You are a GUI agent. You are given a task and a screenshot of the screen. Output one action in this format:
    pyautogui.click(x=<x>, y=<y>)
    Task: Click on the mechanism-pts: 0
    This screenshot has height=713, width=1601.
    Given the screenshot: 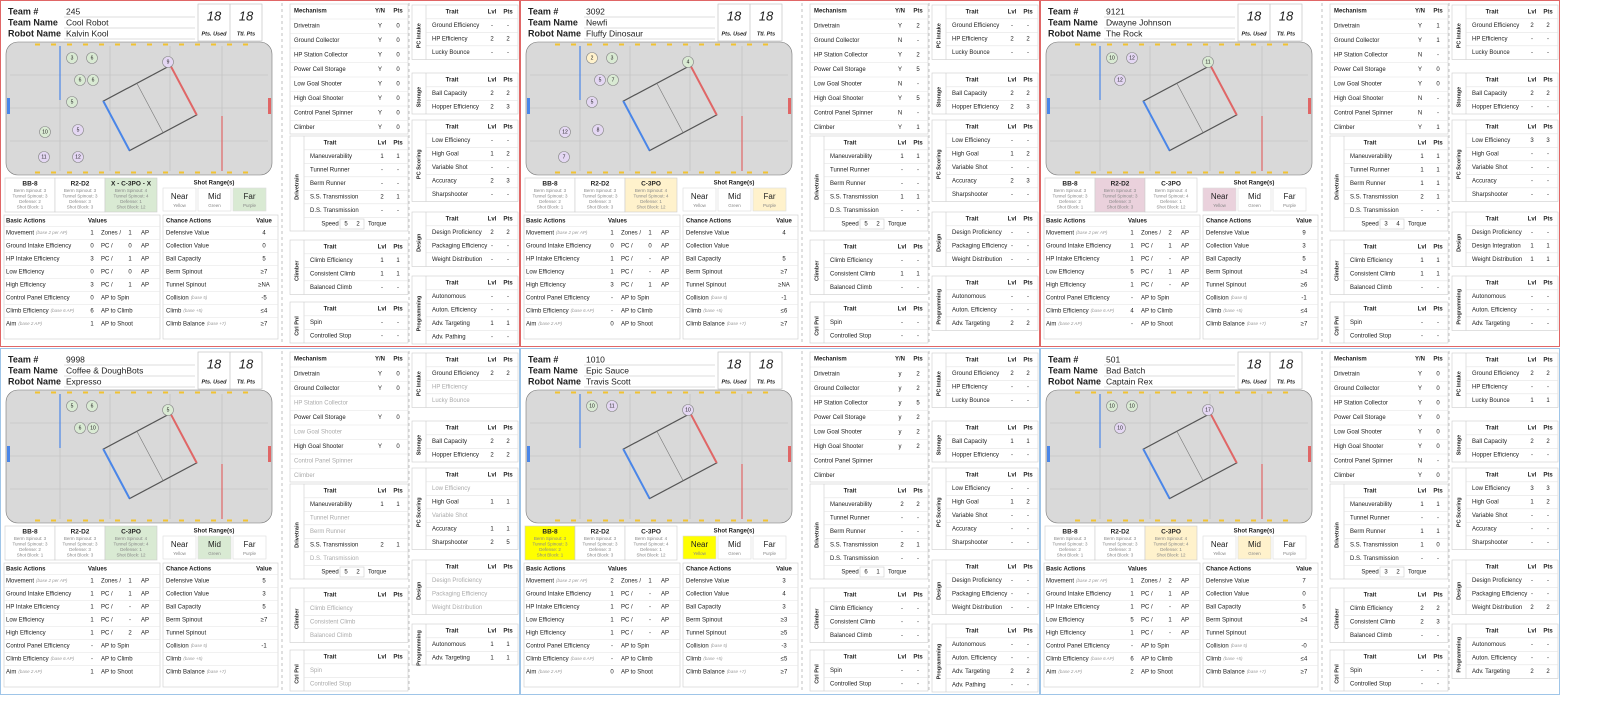 What is the action you would take?
    pyautogui.click(x=398, y=85)
    